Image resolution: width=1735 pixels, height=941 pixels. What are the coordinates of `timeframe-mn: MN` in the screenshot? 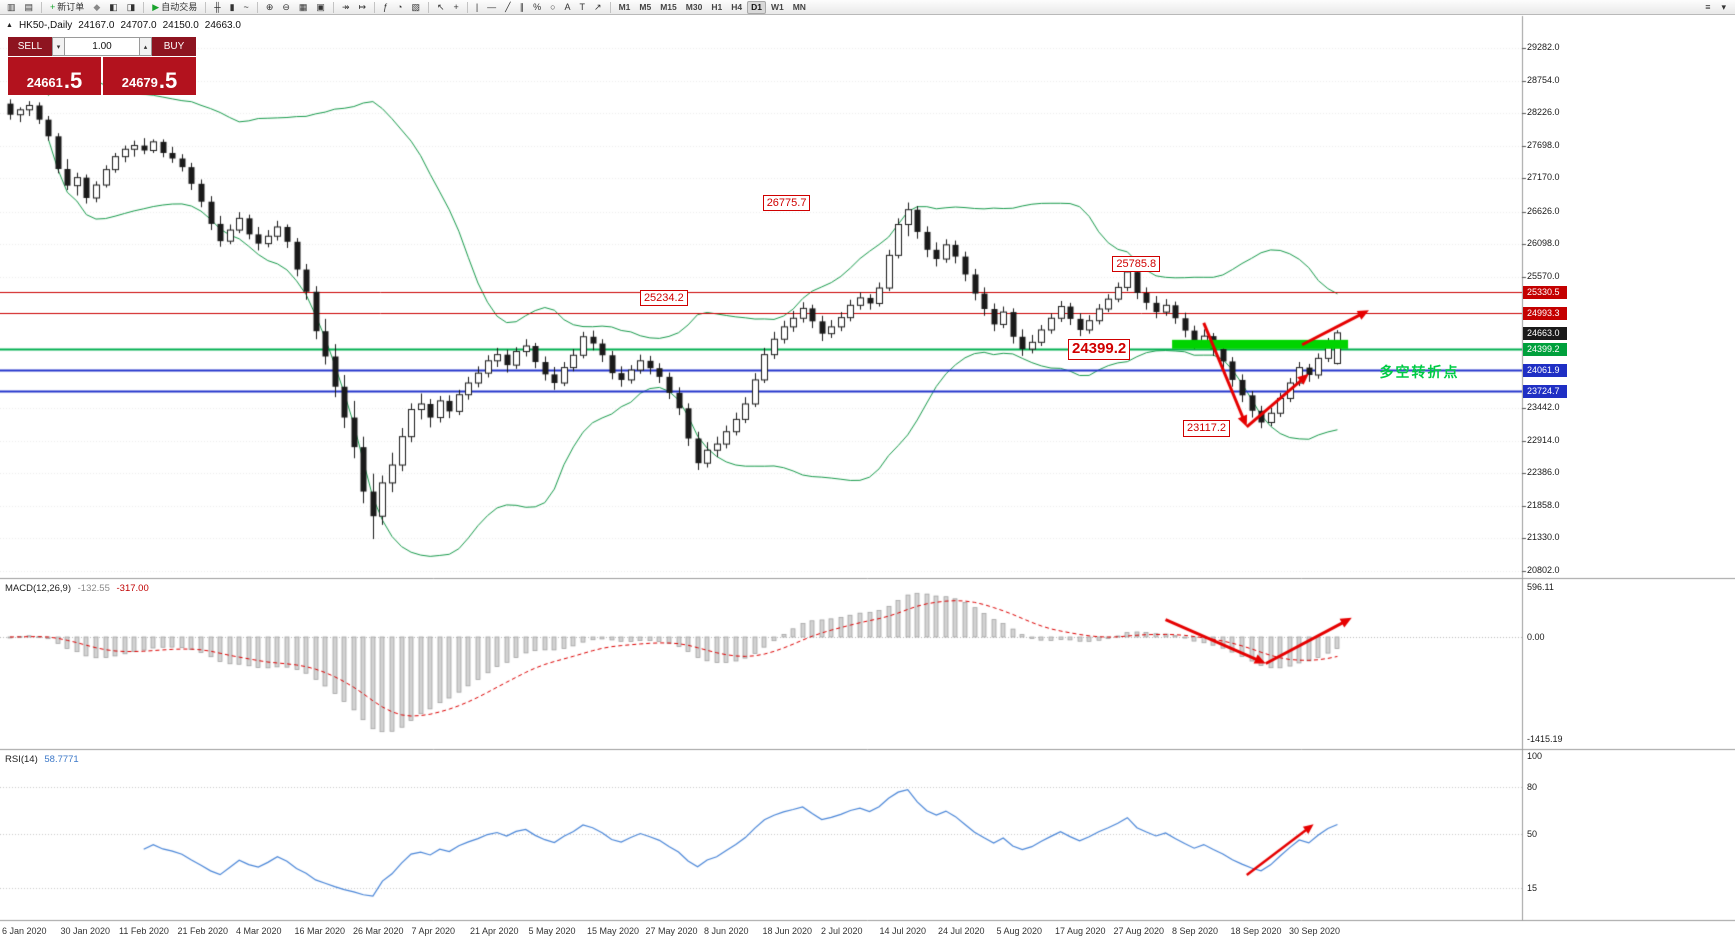 It's located at (799, 7).